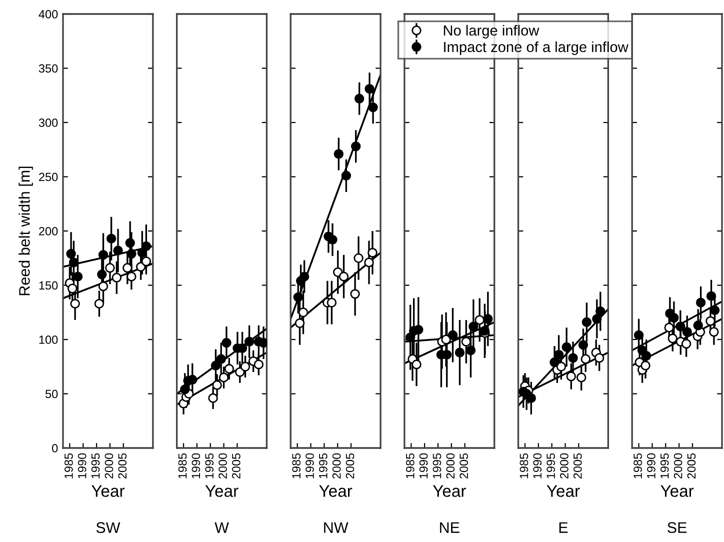 The height and width of the screenshot is (542, 724). I want to click on text: NW, so click(336, 527).